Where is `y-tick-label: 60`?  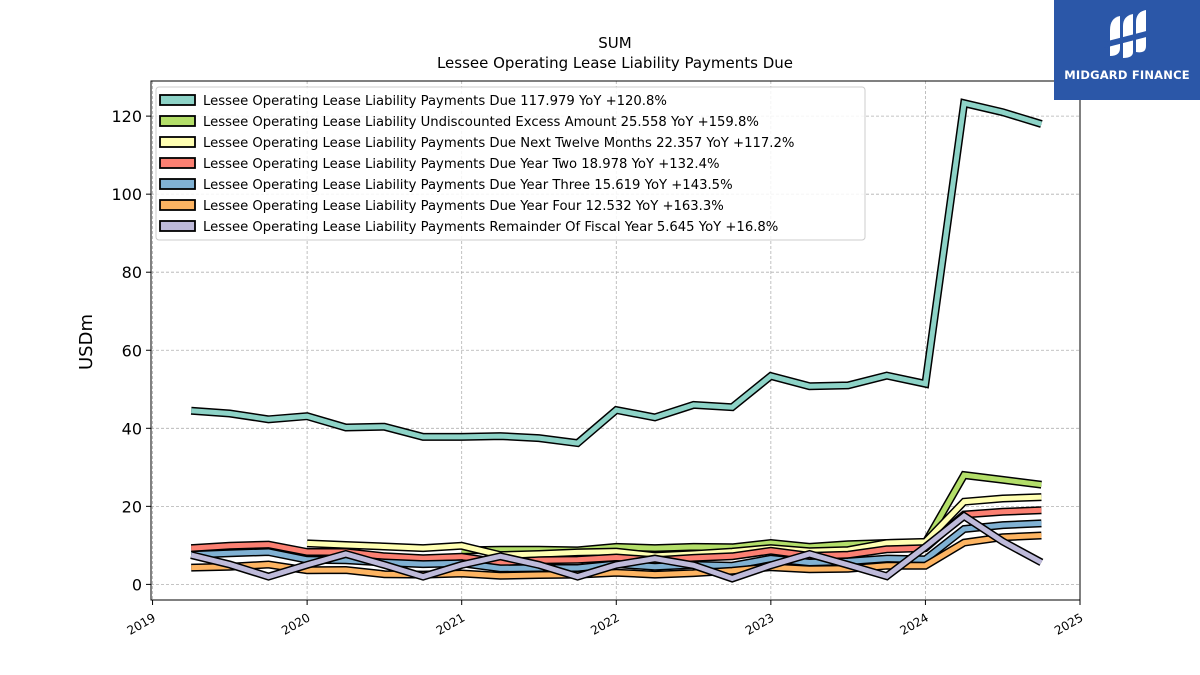
y-tick-label: 60 is located at coordinates (132, 350).